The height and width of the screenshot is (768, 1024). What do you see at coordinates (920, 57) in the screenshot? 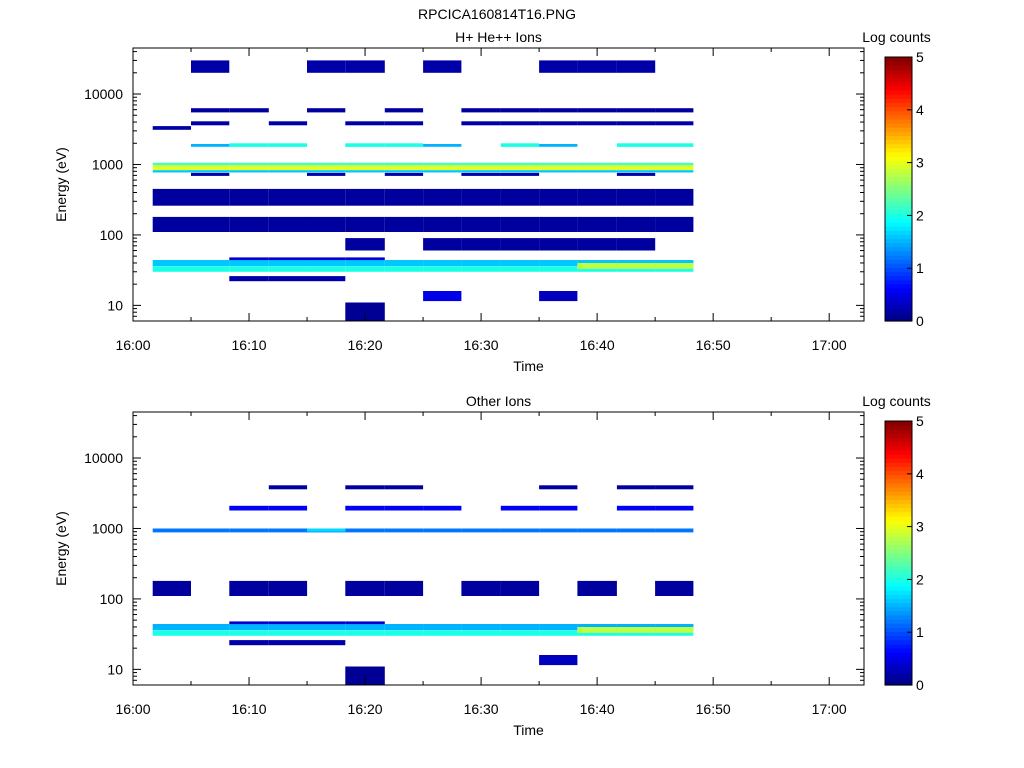
I see `colorbar-tick-label: 5` at bounding box center [920, 57].